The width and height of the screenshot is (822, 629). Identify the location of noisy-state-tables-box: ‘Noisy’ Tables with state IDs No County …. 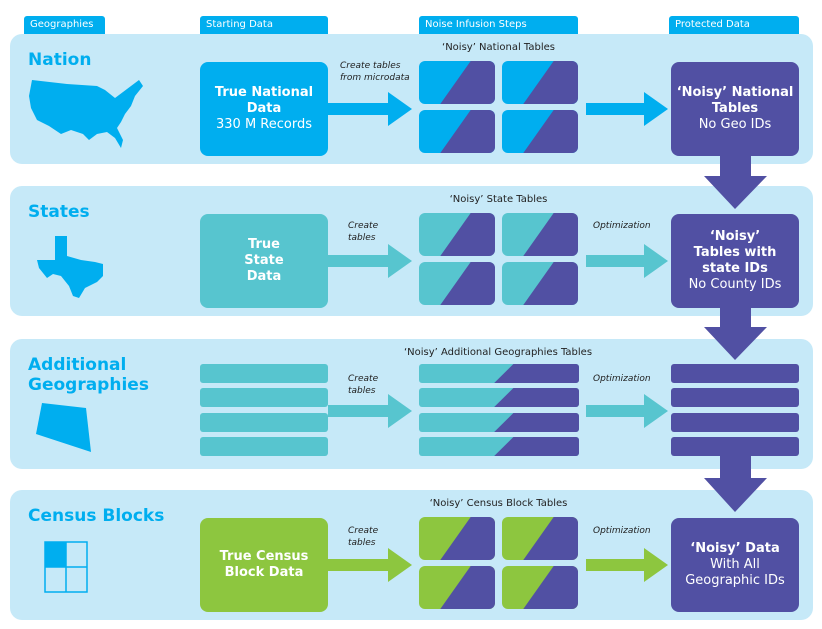
(735, 261).